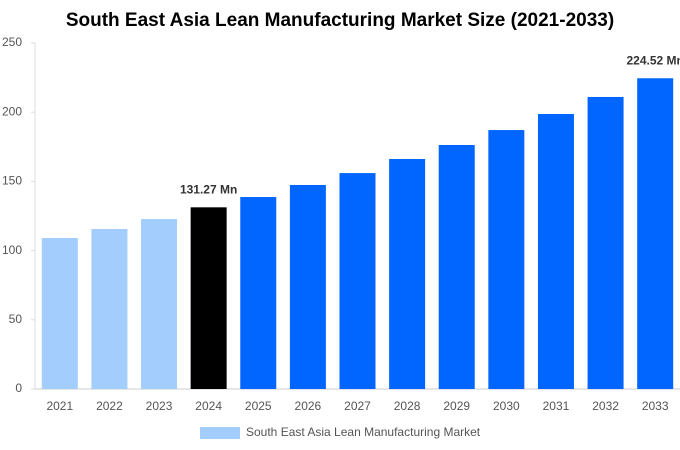 This screenshot has width=680, height=450. Describe the element at coordinates (655, 406) in the screenshot. I see `x-tick-label: 2033` at that location.